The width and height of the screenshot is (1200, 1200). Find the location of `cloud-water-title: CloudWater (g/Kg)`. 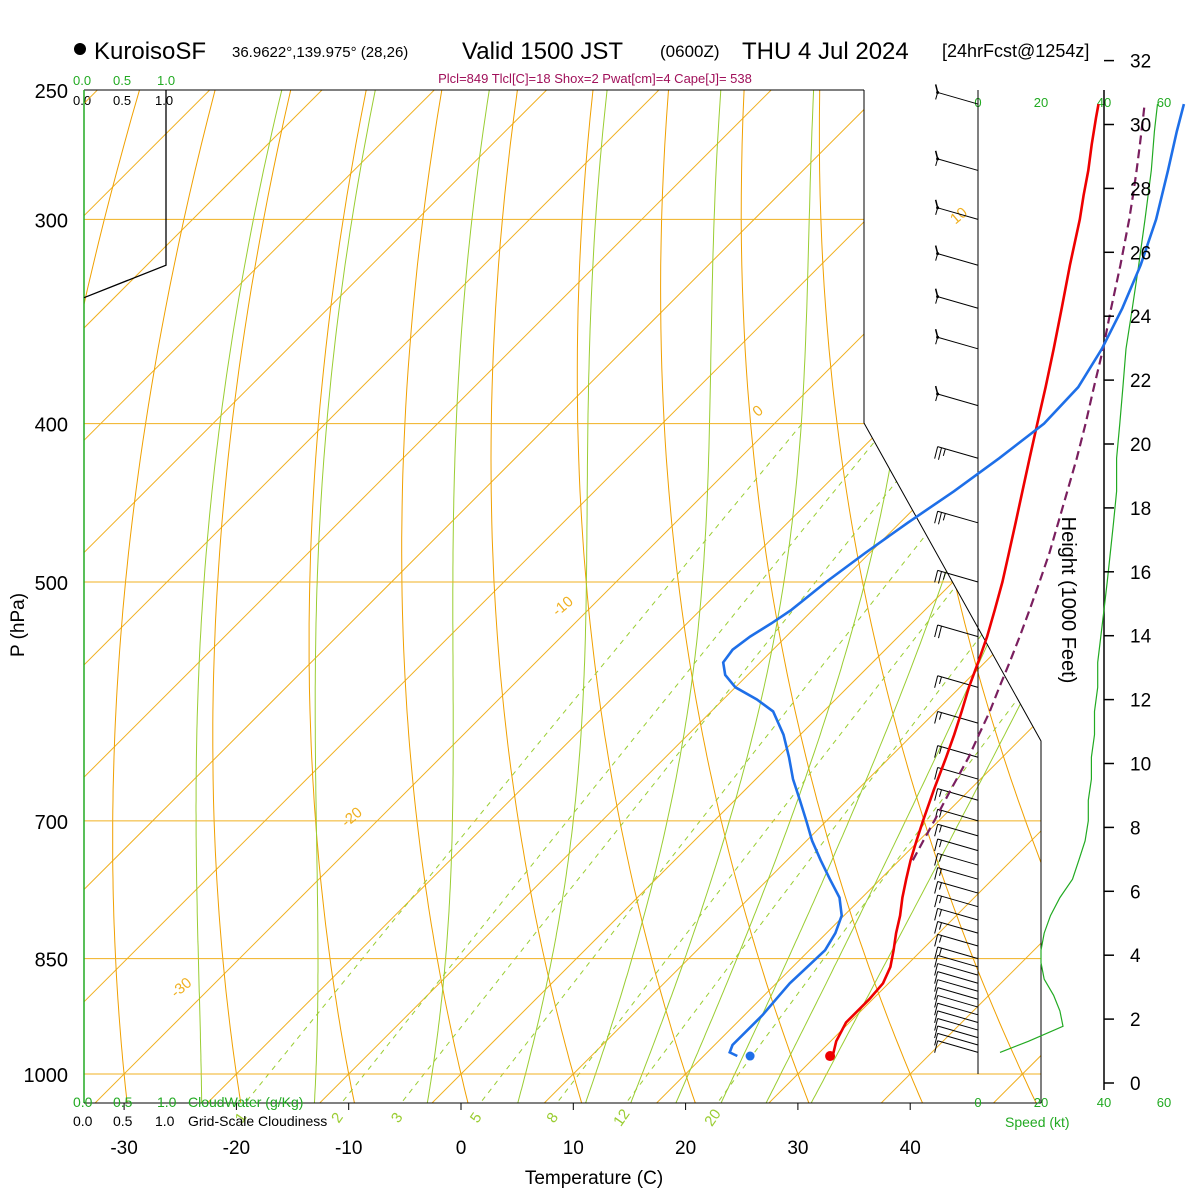

cloud-water-title: CloudWater (g/Kg) is located at coordinates (245, 1102).